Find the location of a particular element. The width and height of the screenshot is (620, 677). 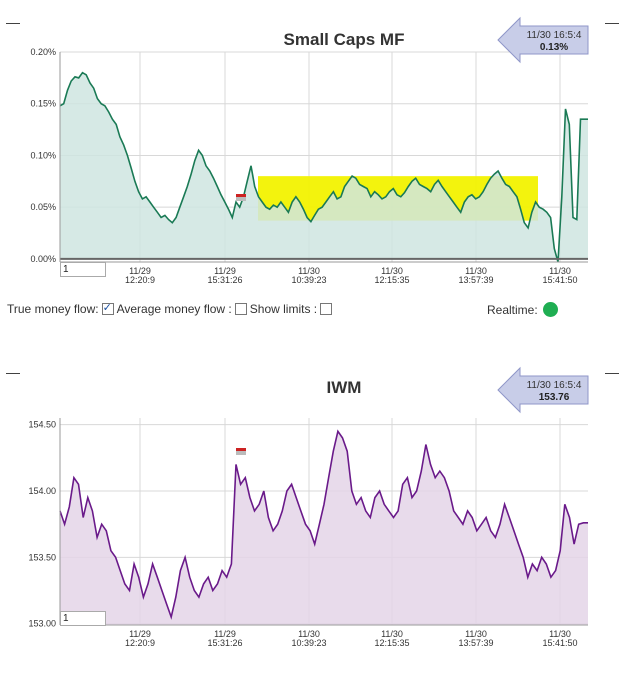

y-tick-label: 153.00 is located at coordinates (42, 624).